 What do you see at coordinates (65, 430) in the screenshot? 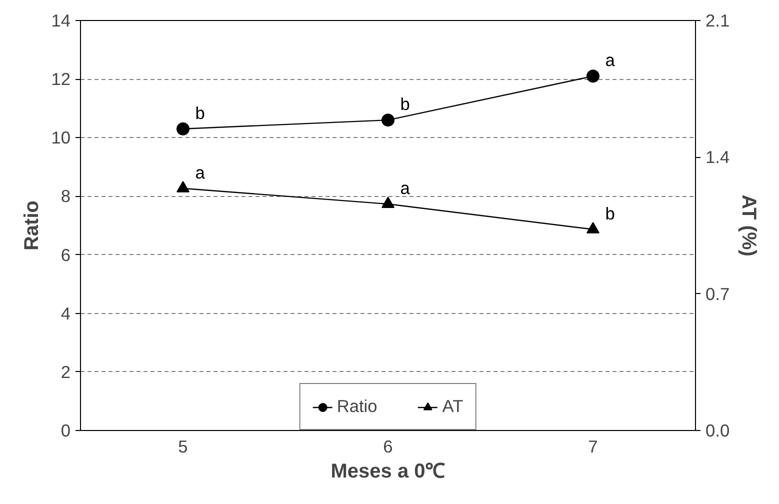
I see `y-tick-label: 0` at bounding box center [65, 430].